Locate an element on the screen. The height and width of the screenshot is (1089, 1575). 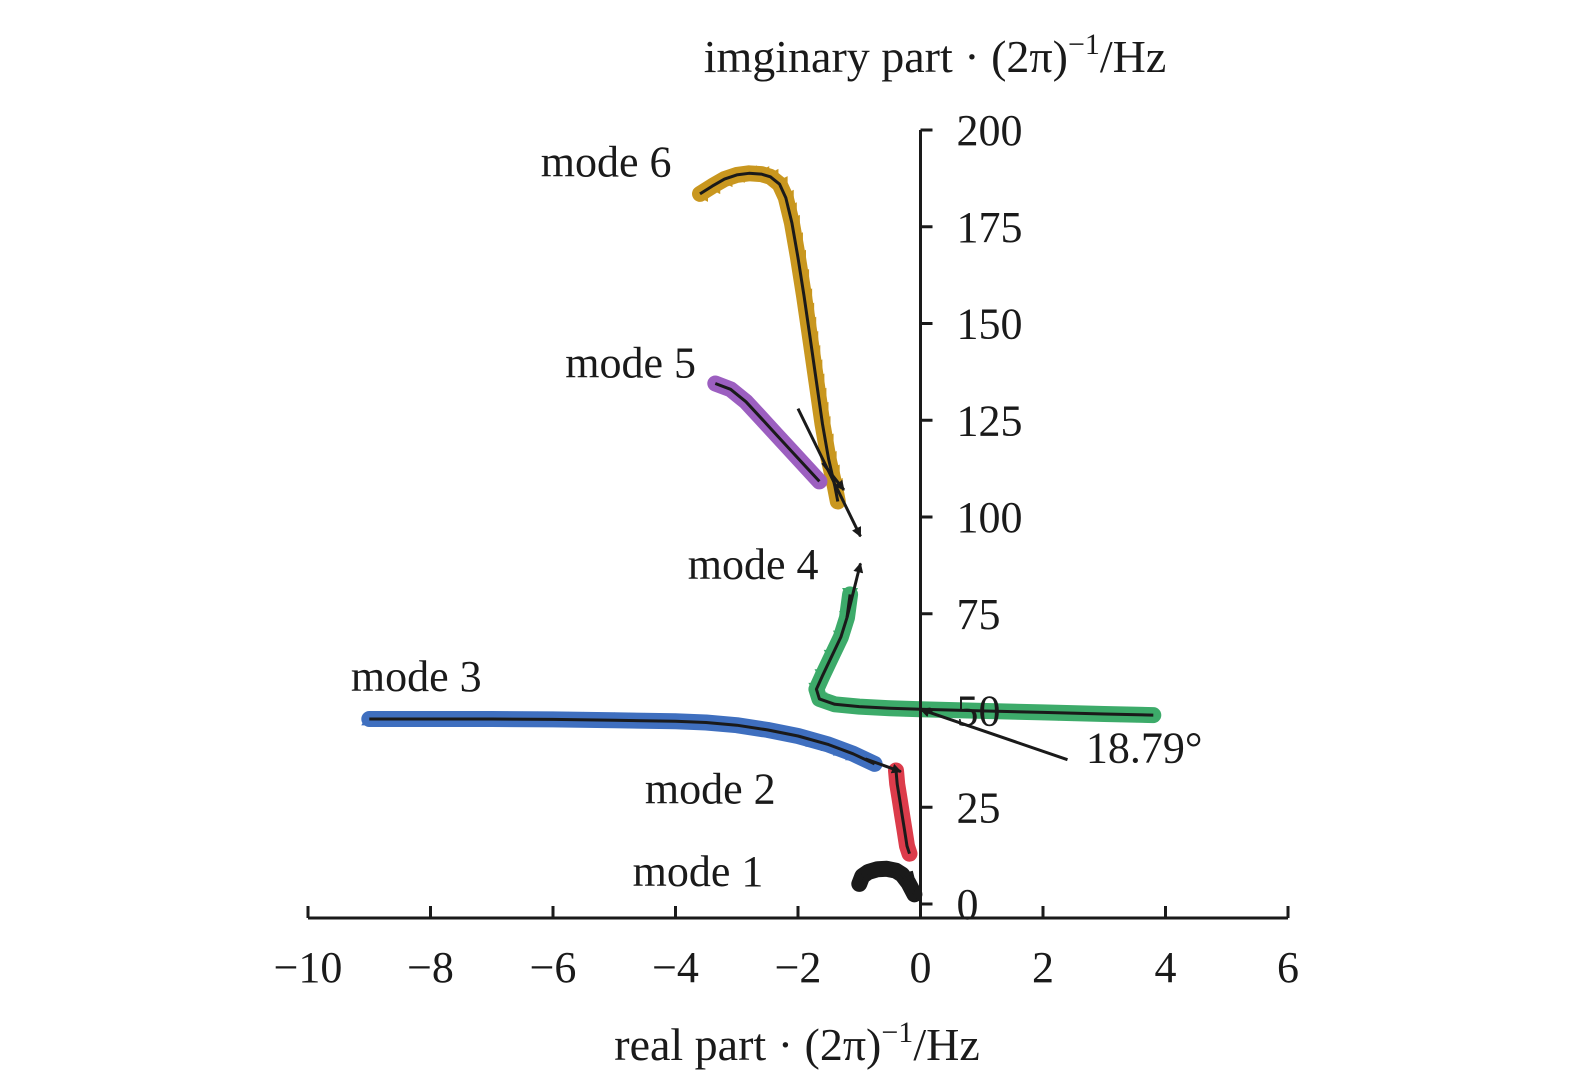
x-tick-label: 4 is located at coordinates (1166, 967).